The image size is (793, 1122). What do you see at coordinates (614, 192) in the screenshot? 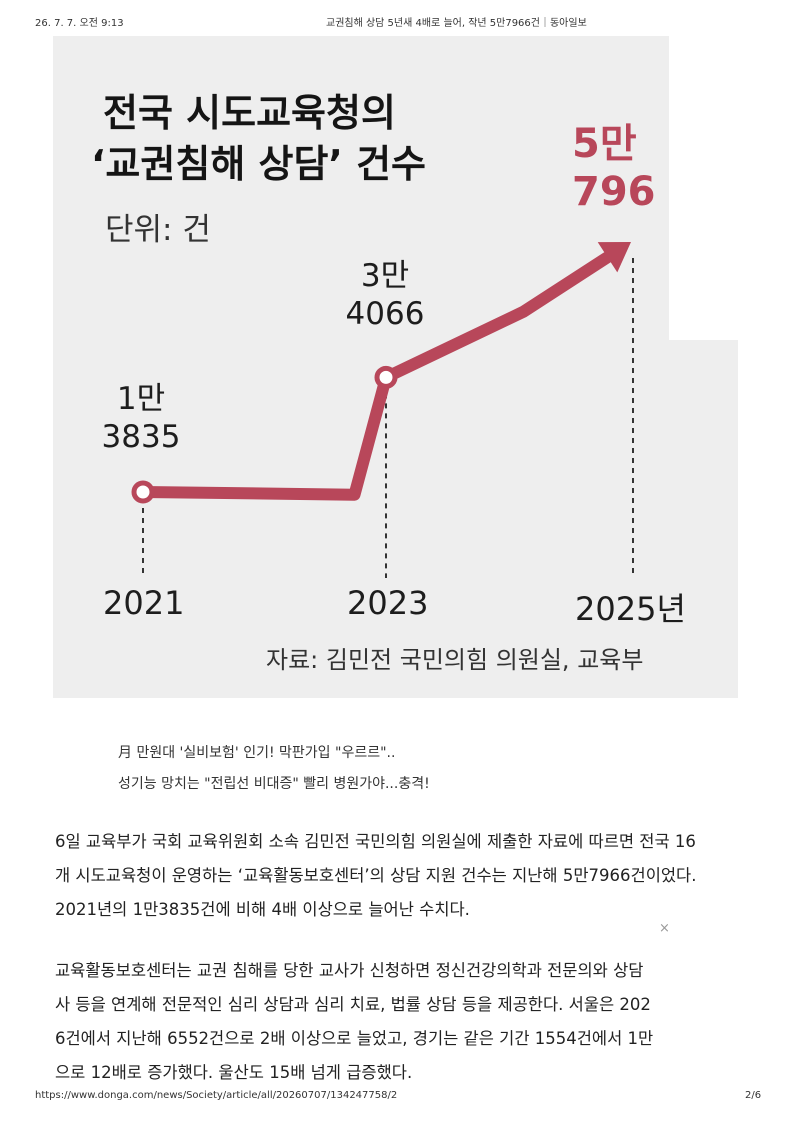
I see `point-label-2025-line2: 796` at bounding box center [614, 192].